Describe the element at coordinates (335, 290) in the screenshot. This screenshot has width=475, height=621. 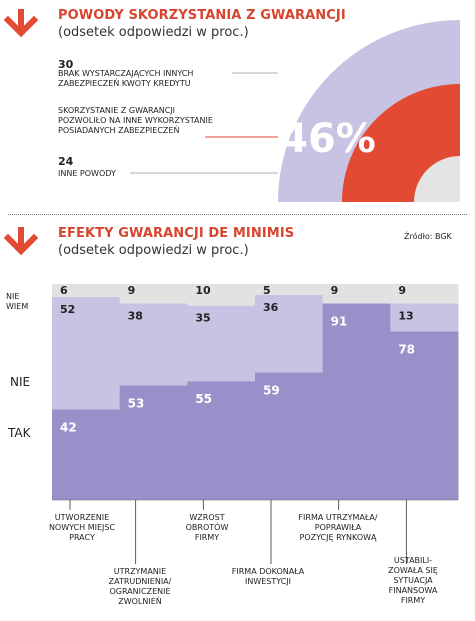
I see `value-label-nie-wiem-5: 9` at that location.